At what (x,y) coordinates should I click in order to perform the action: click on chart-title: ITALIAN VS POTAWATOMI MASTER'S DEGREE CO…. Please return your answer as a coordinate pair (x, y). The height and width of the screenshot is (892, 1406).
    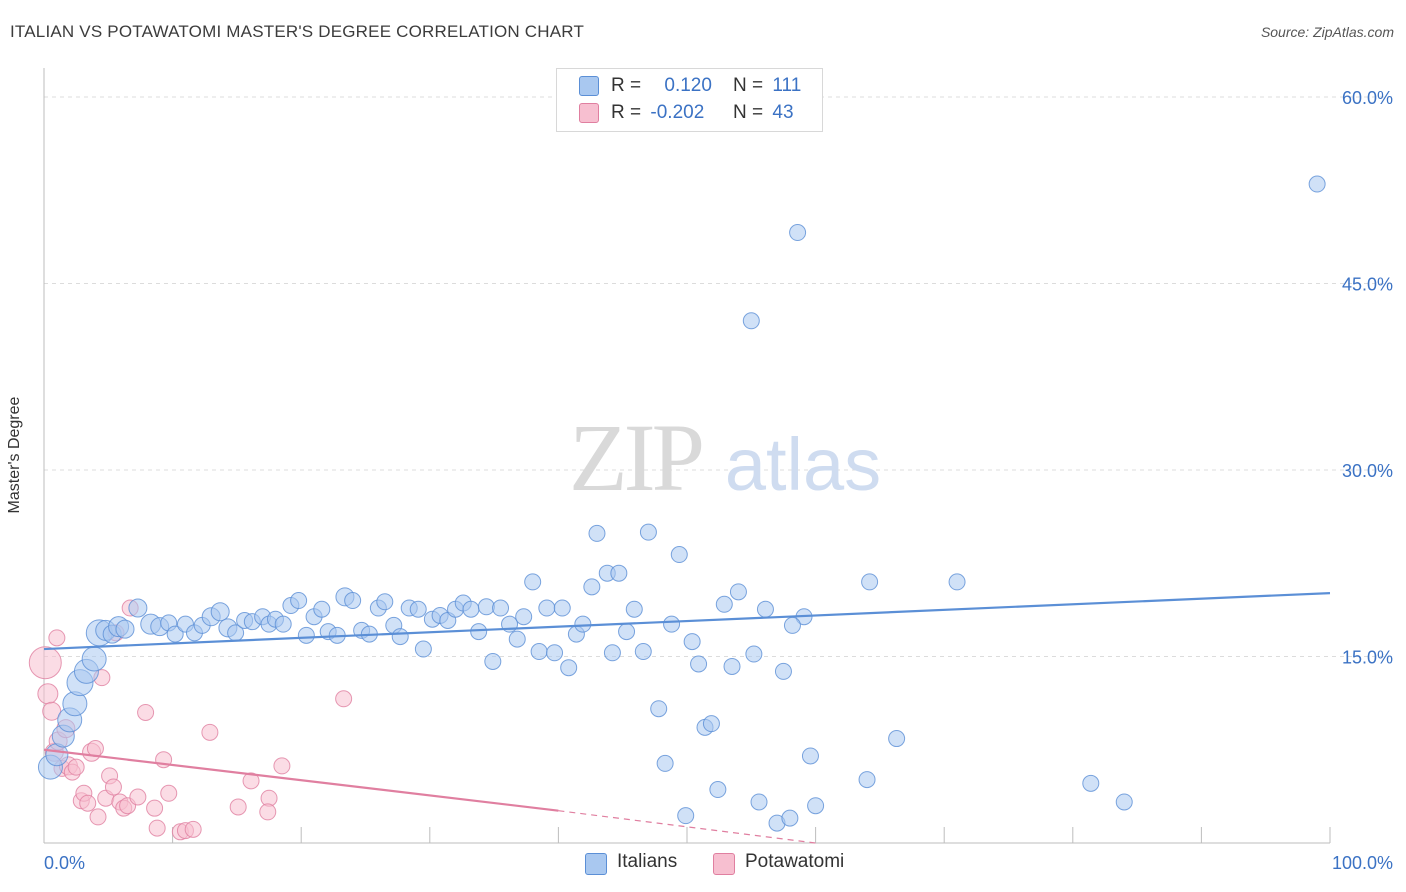
    Looking at the image, I should click on (297, 31).